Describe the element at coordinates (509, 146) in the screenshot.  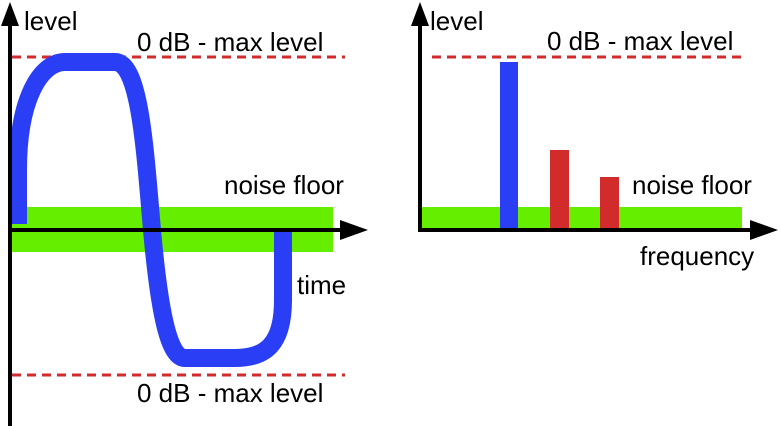
I see `fundamental-bar` at that location.